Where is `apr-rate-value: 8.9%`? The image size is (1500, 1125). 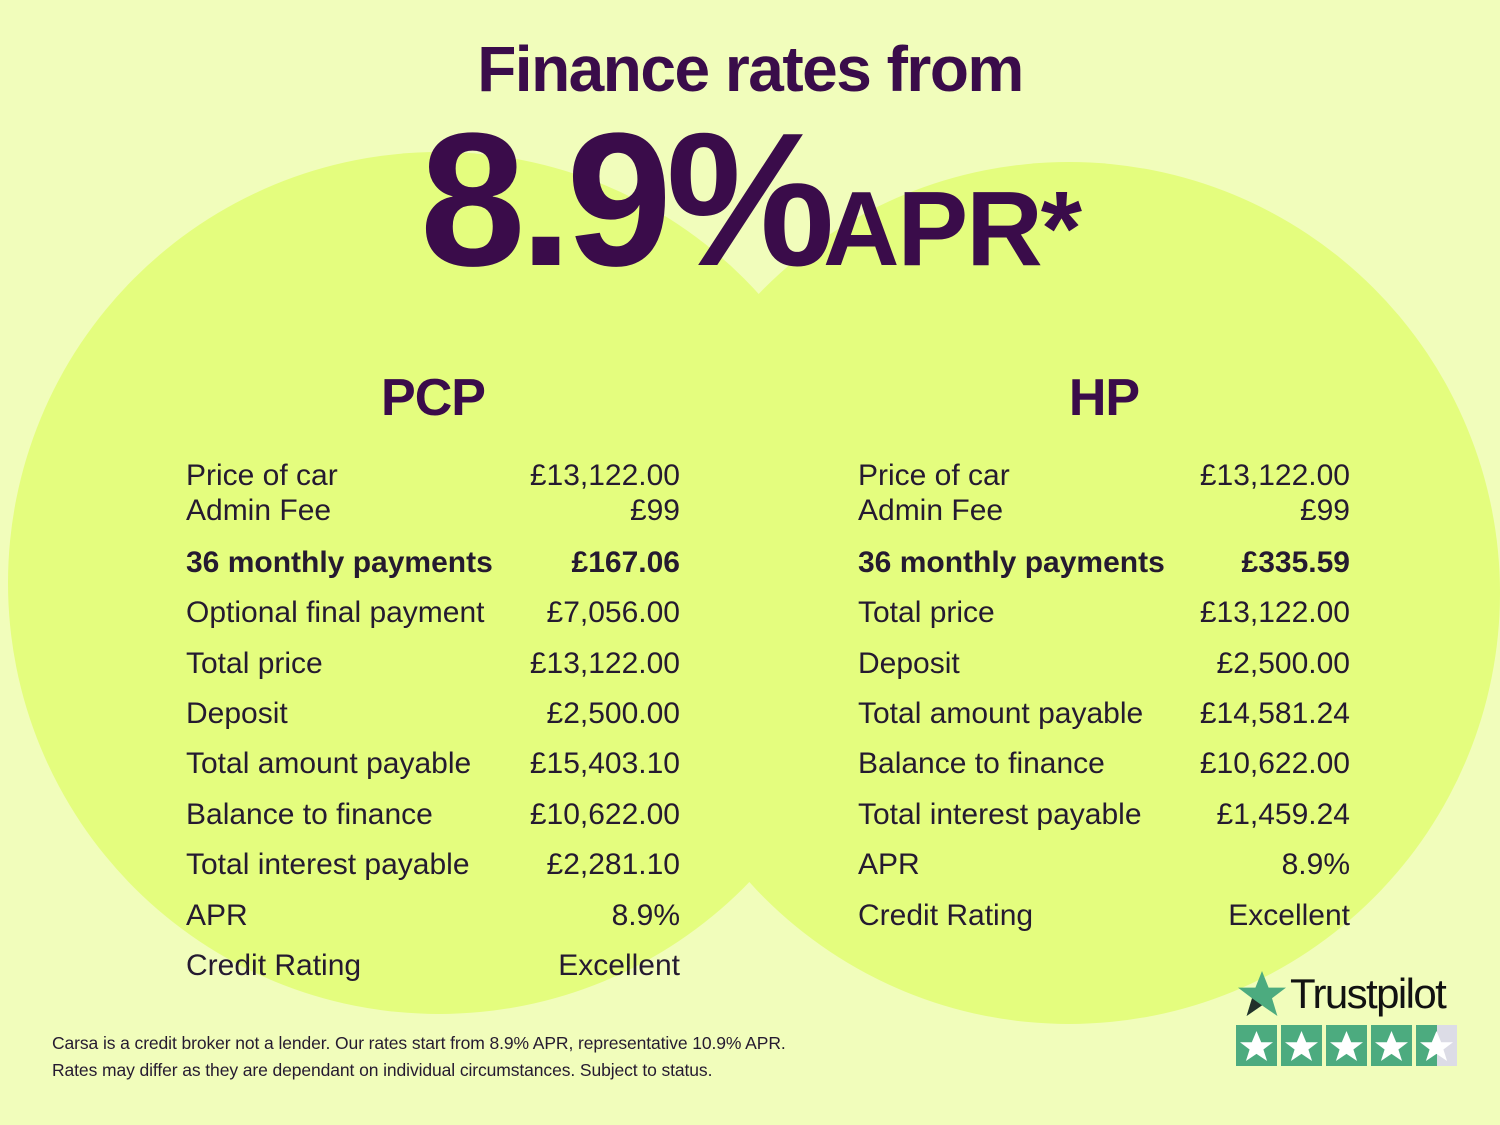 apr-rate-value: 8.9% is located at coordinates (627, 200).